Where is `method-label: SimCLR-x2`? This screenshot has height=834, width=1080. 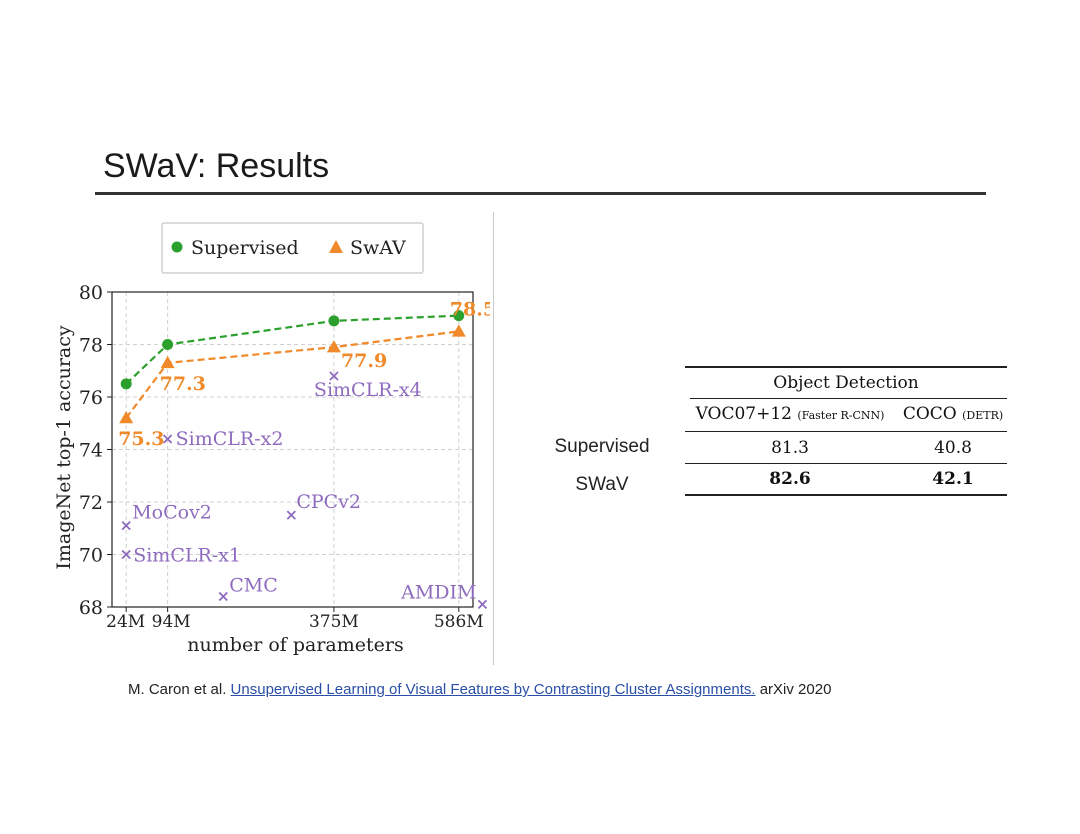
method-label: SimCLR-x2 is located at coordinates (230, 439).